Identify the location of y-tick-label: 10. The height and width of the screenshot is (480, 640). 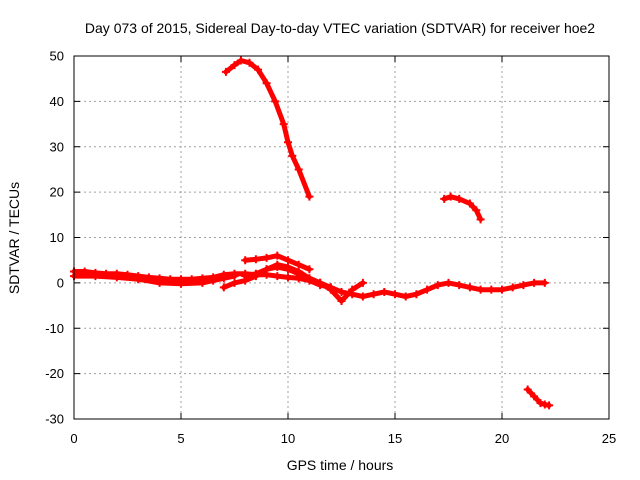
(57, 237).